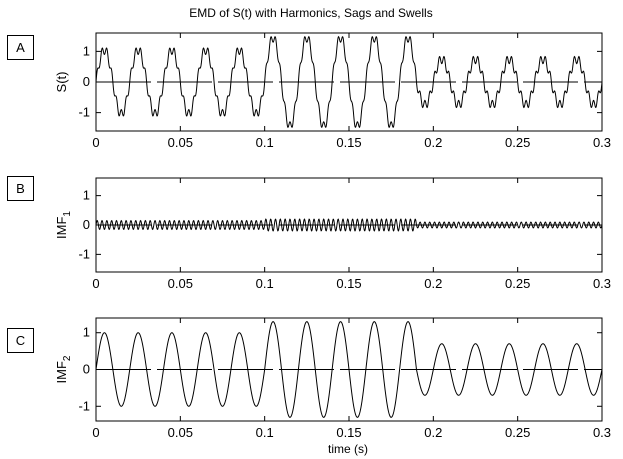 The width and height of the screenshot is (623, 459). What do you see at coordinates (61, 82) in the screenshot?
I see `y-axis-label: S(t)` at bounding box center [61, 82].